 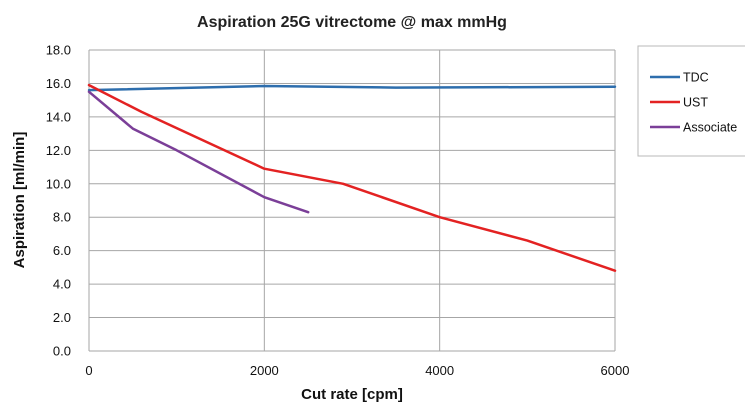 What do you see at coordinates (88, 370) in the screenshot?
I see `x-tick-label: 0` at bounding box center [88, 370].